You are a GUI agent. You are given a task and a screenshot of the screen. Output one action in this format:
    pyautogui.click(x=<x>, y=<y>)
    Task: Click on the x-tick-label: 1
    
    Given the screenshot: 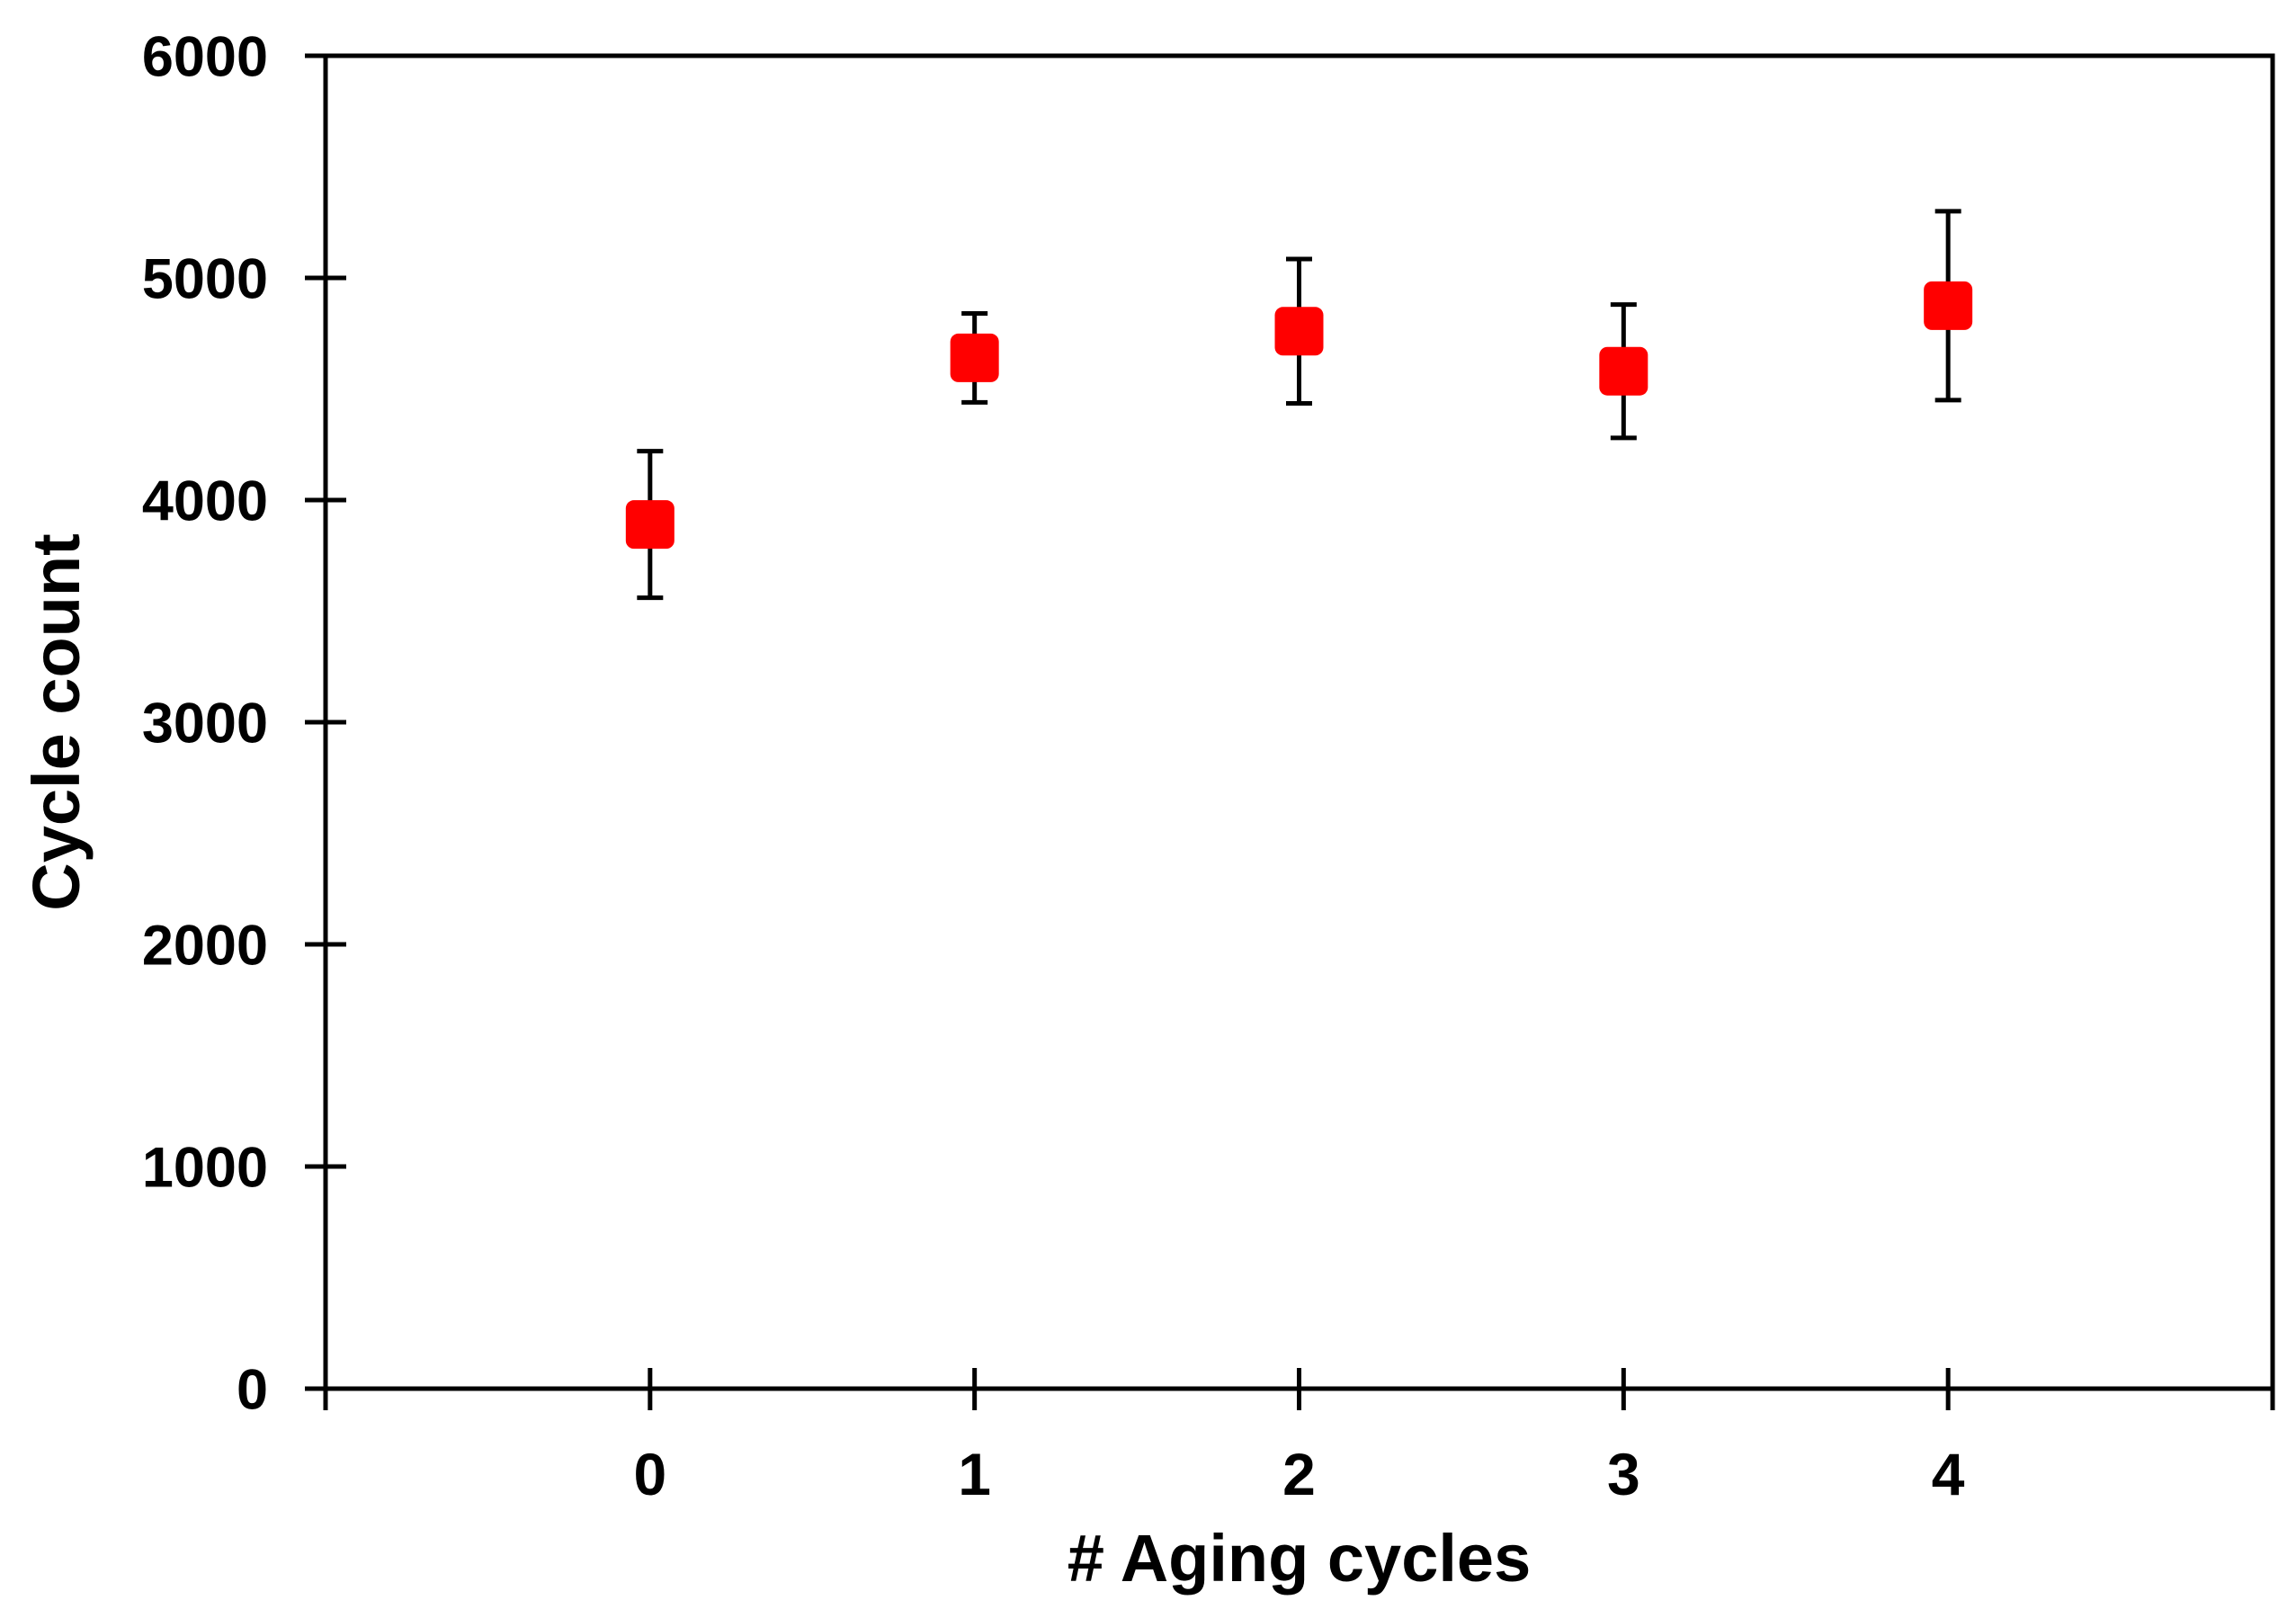 What is the action you would take?
    pyautogui.click(x=975, y=1474)
    